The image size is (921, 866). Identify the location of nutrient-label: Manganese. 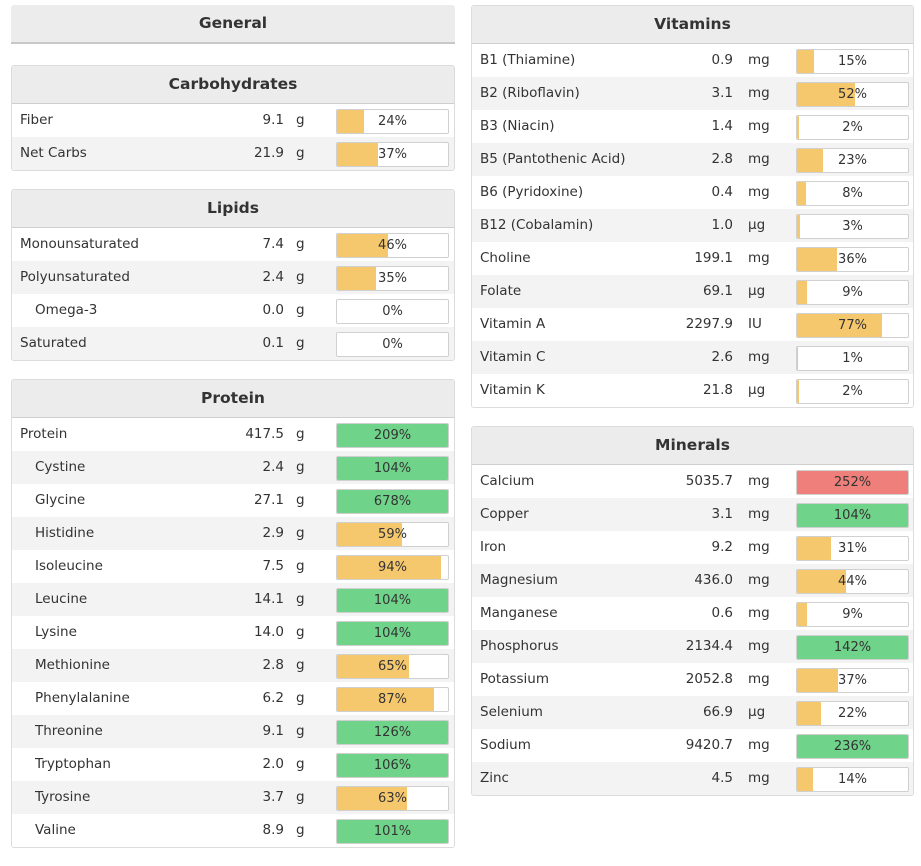
(519, 613).